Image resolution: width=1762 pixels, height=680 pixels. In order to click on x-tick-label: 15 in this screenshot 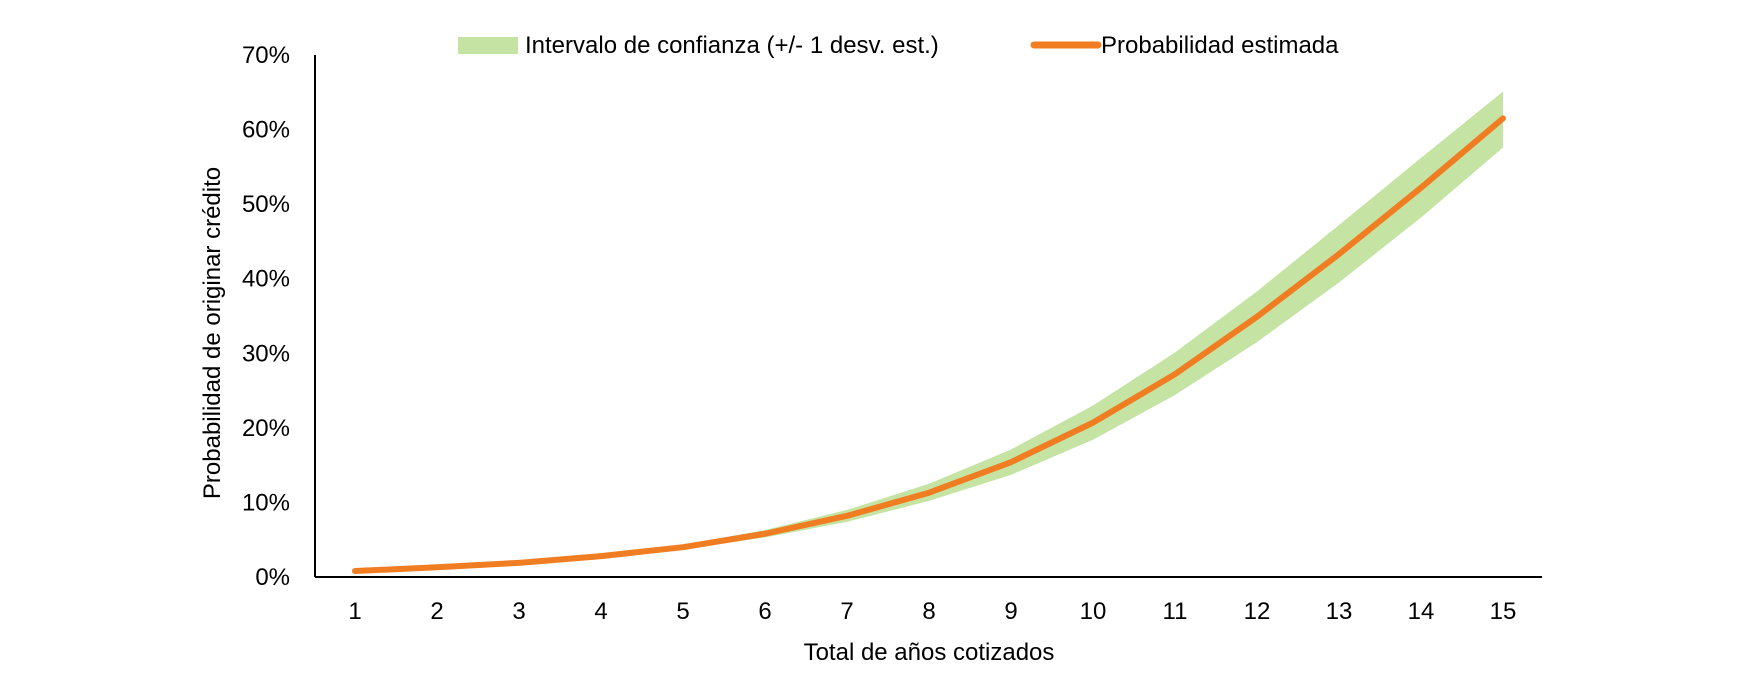, I will do `click(1503, 611)`.